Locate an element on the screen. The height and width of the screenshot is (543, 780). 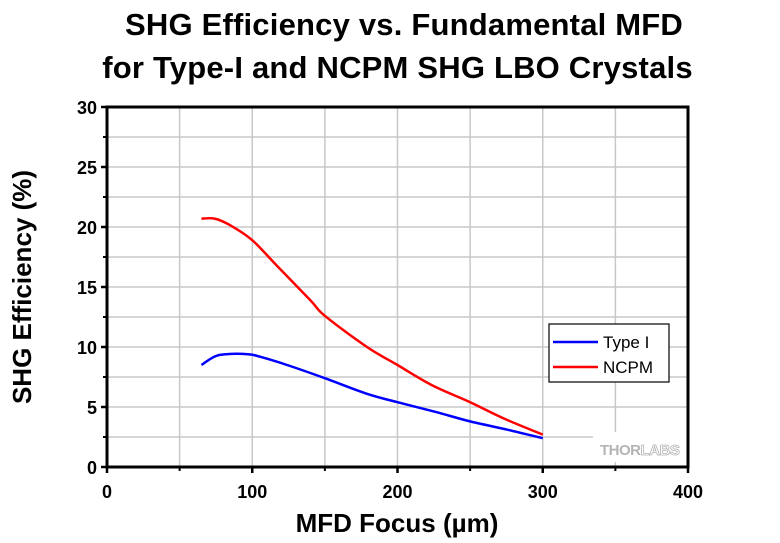
y-tick-label: 15 is located at coordinates (87, 288).